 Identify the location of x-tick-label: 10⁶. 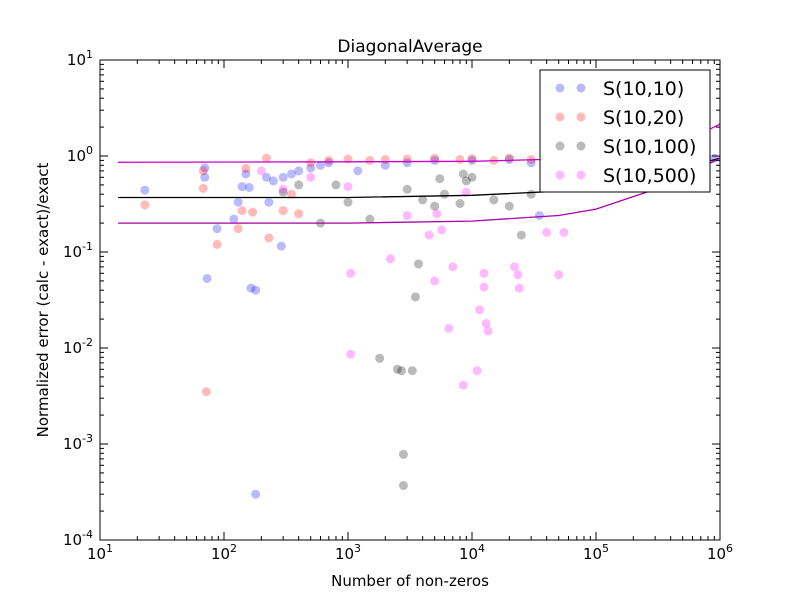
(720, 552).